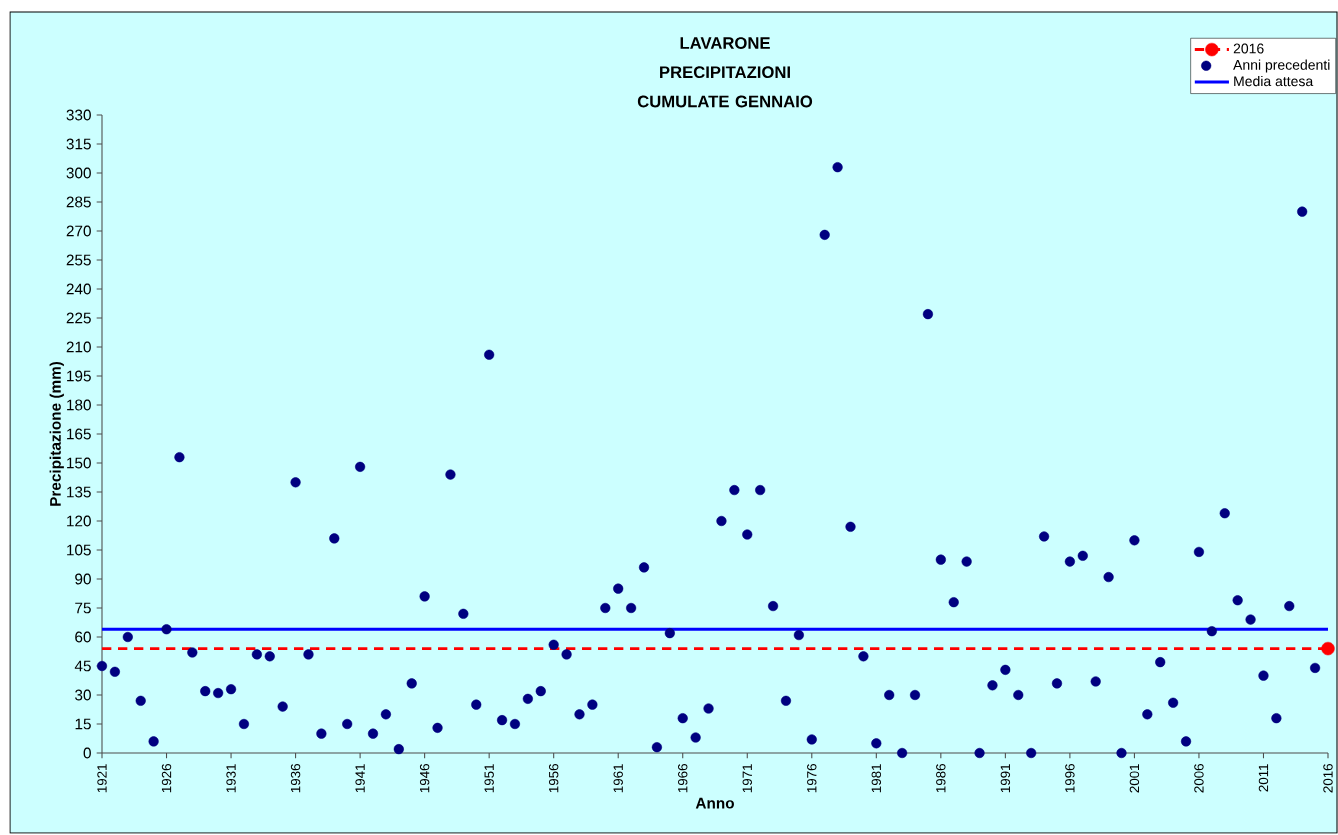  Describe the element at coordinates (78, 347) in the screenshot. I see `y-tick-label: 210` at that location.